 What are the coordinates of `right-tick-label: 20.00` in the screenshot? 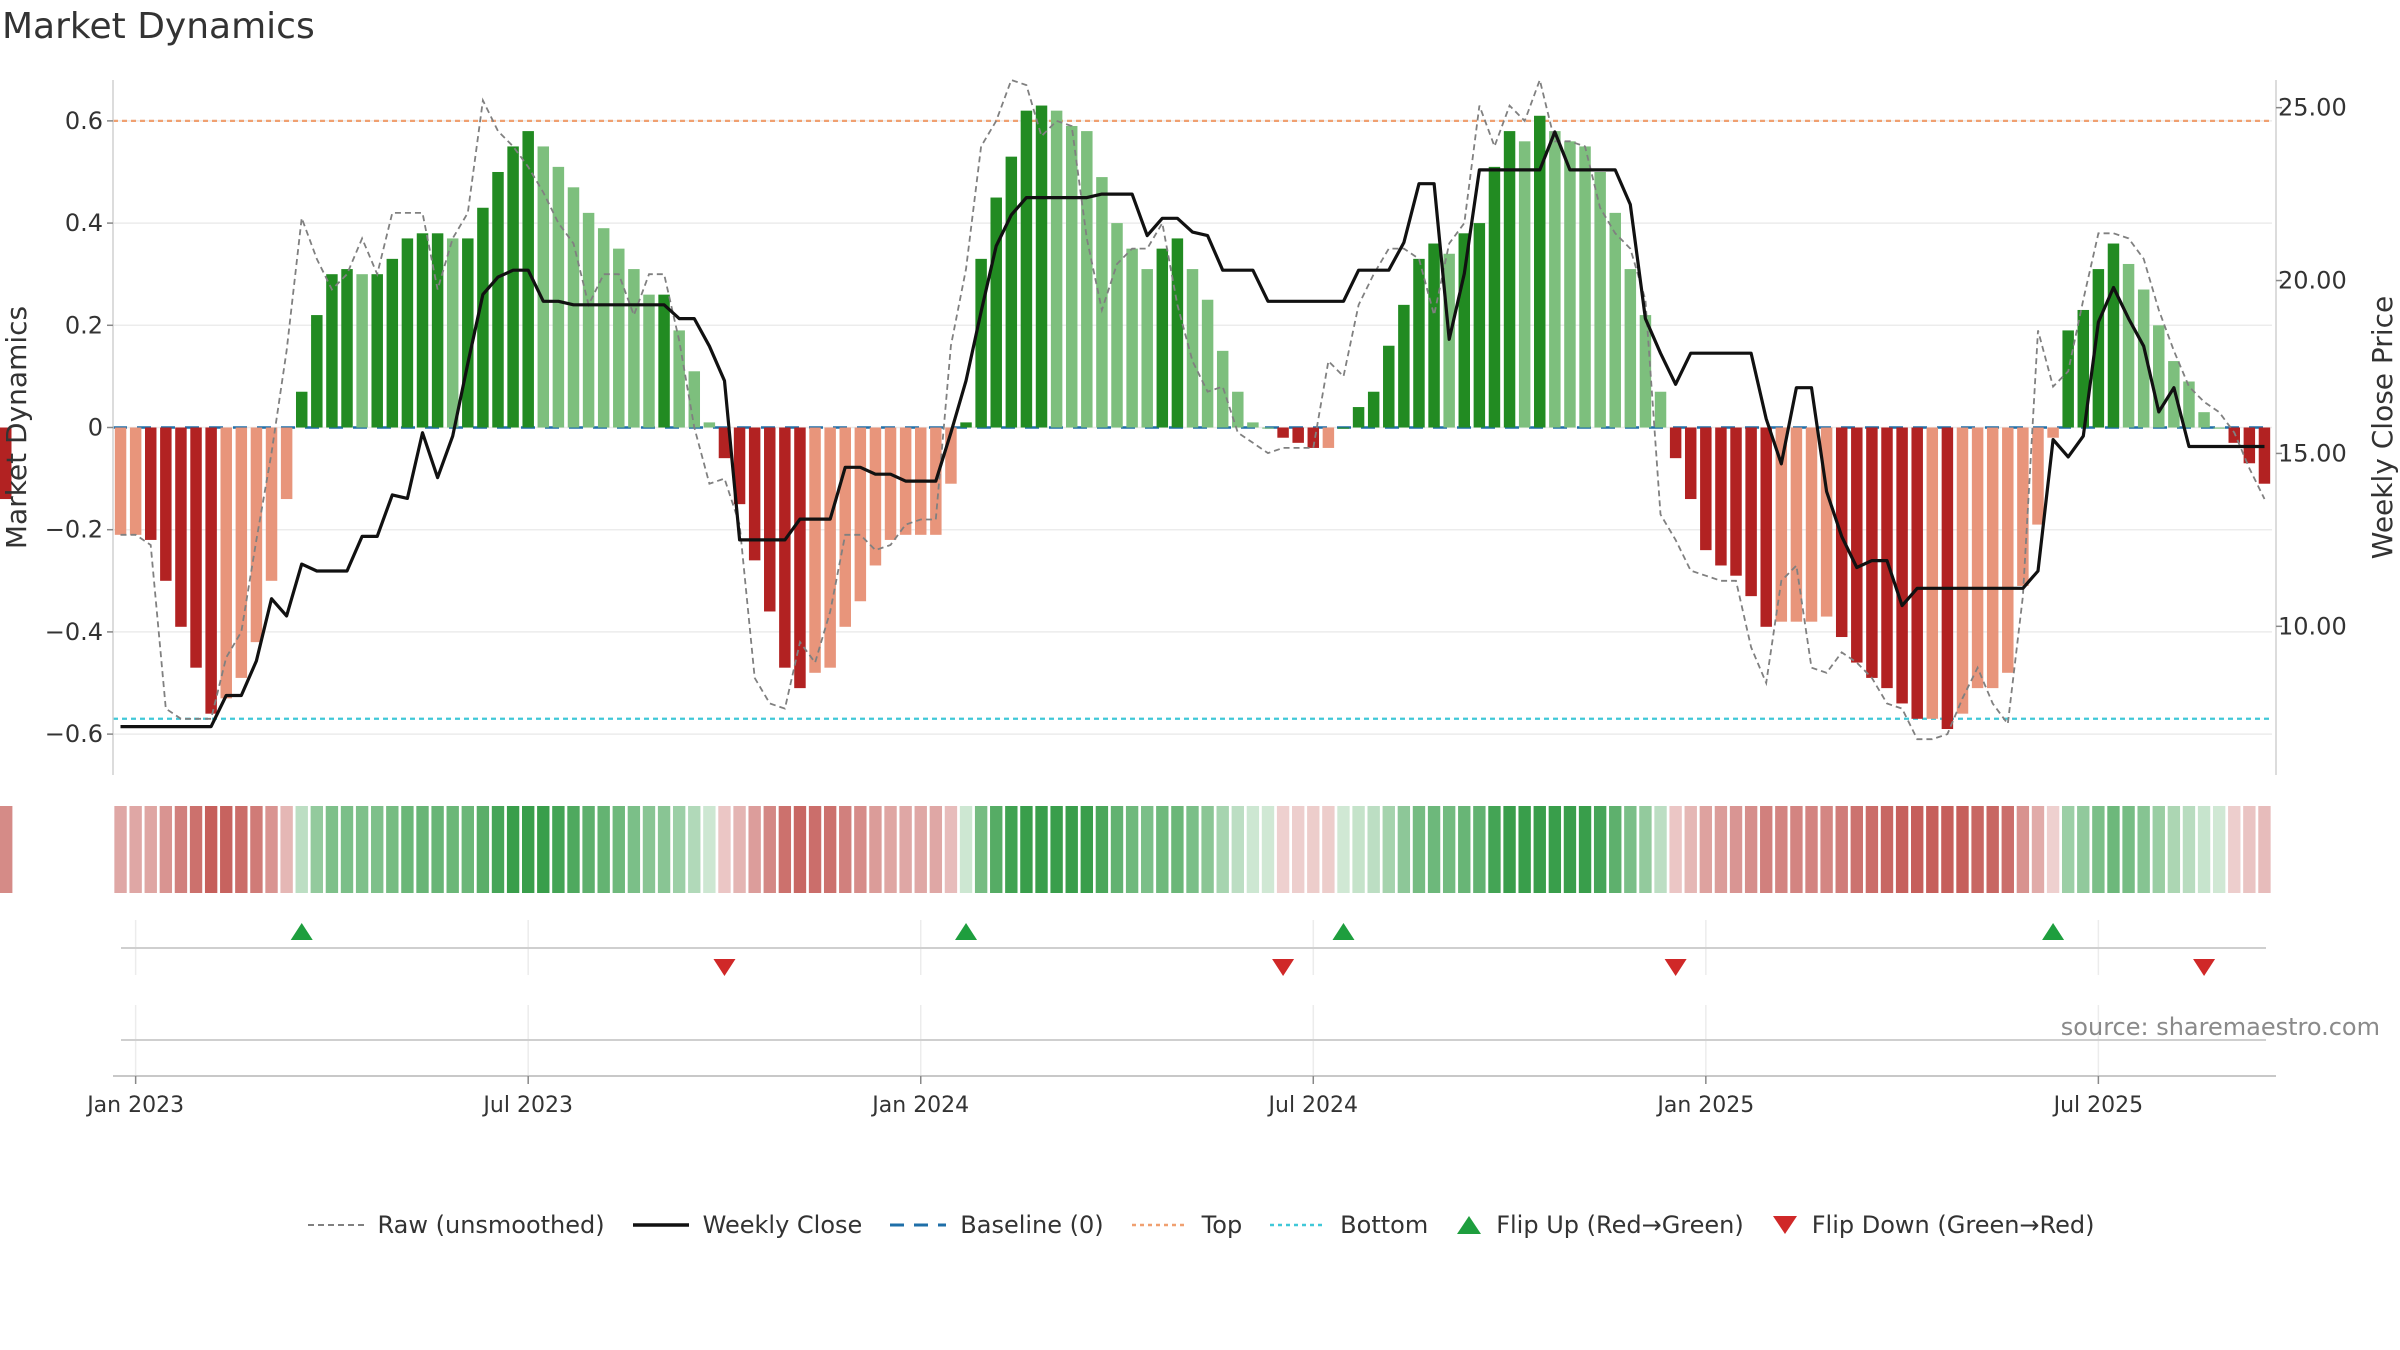 It's located at (2312, 281).